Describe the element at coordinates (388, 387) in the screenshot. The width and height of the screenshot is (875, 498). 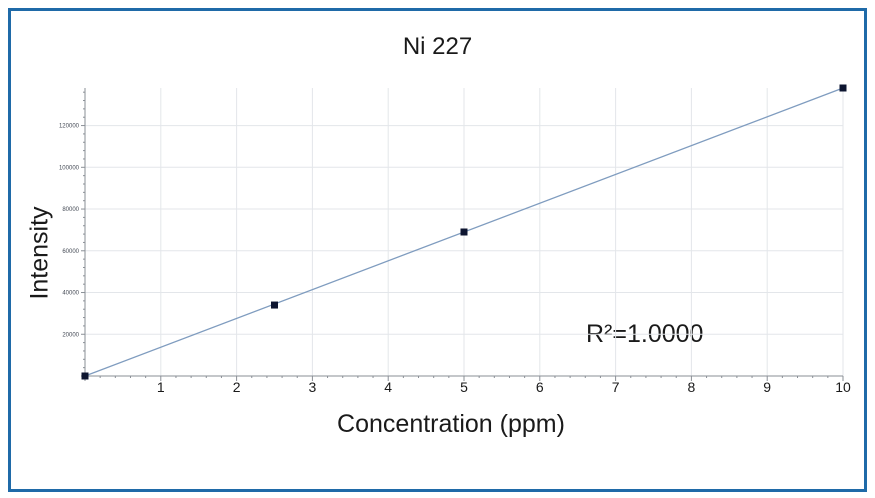
I see `x-tick-label: 4` at that location.